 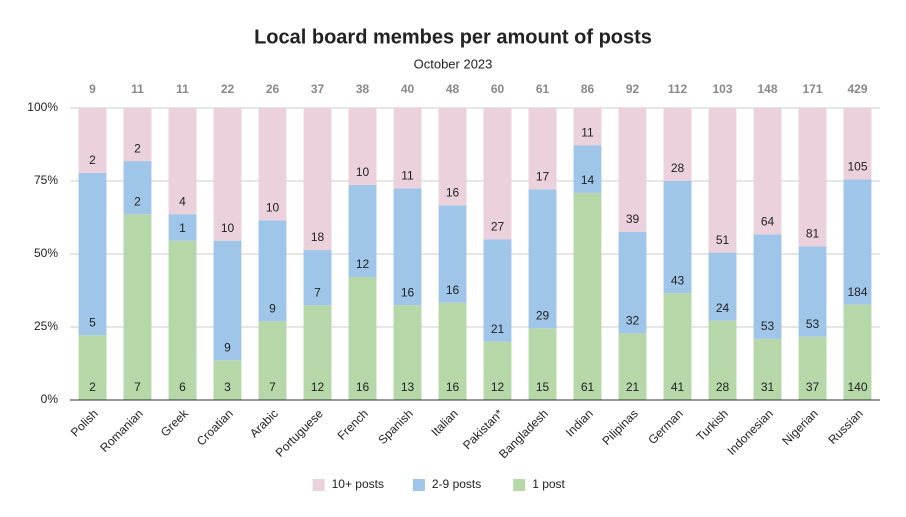 What do you see at coordinates (363, 89) in the screenshot?
I see `total-label: 38` at bounding box center [363, 89].